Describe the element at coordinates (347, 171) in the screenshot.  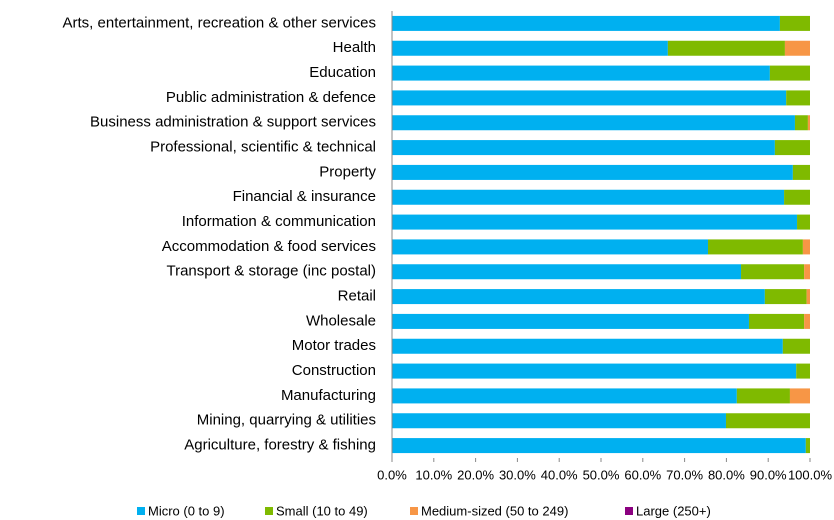
I see `y-tick-label: Property` at that location.